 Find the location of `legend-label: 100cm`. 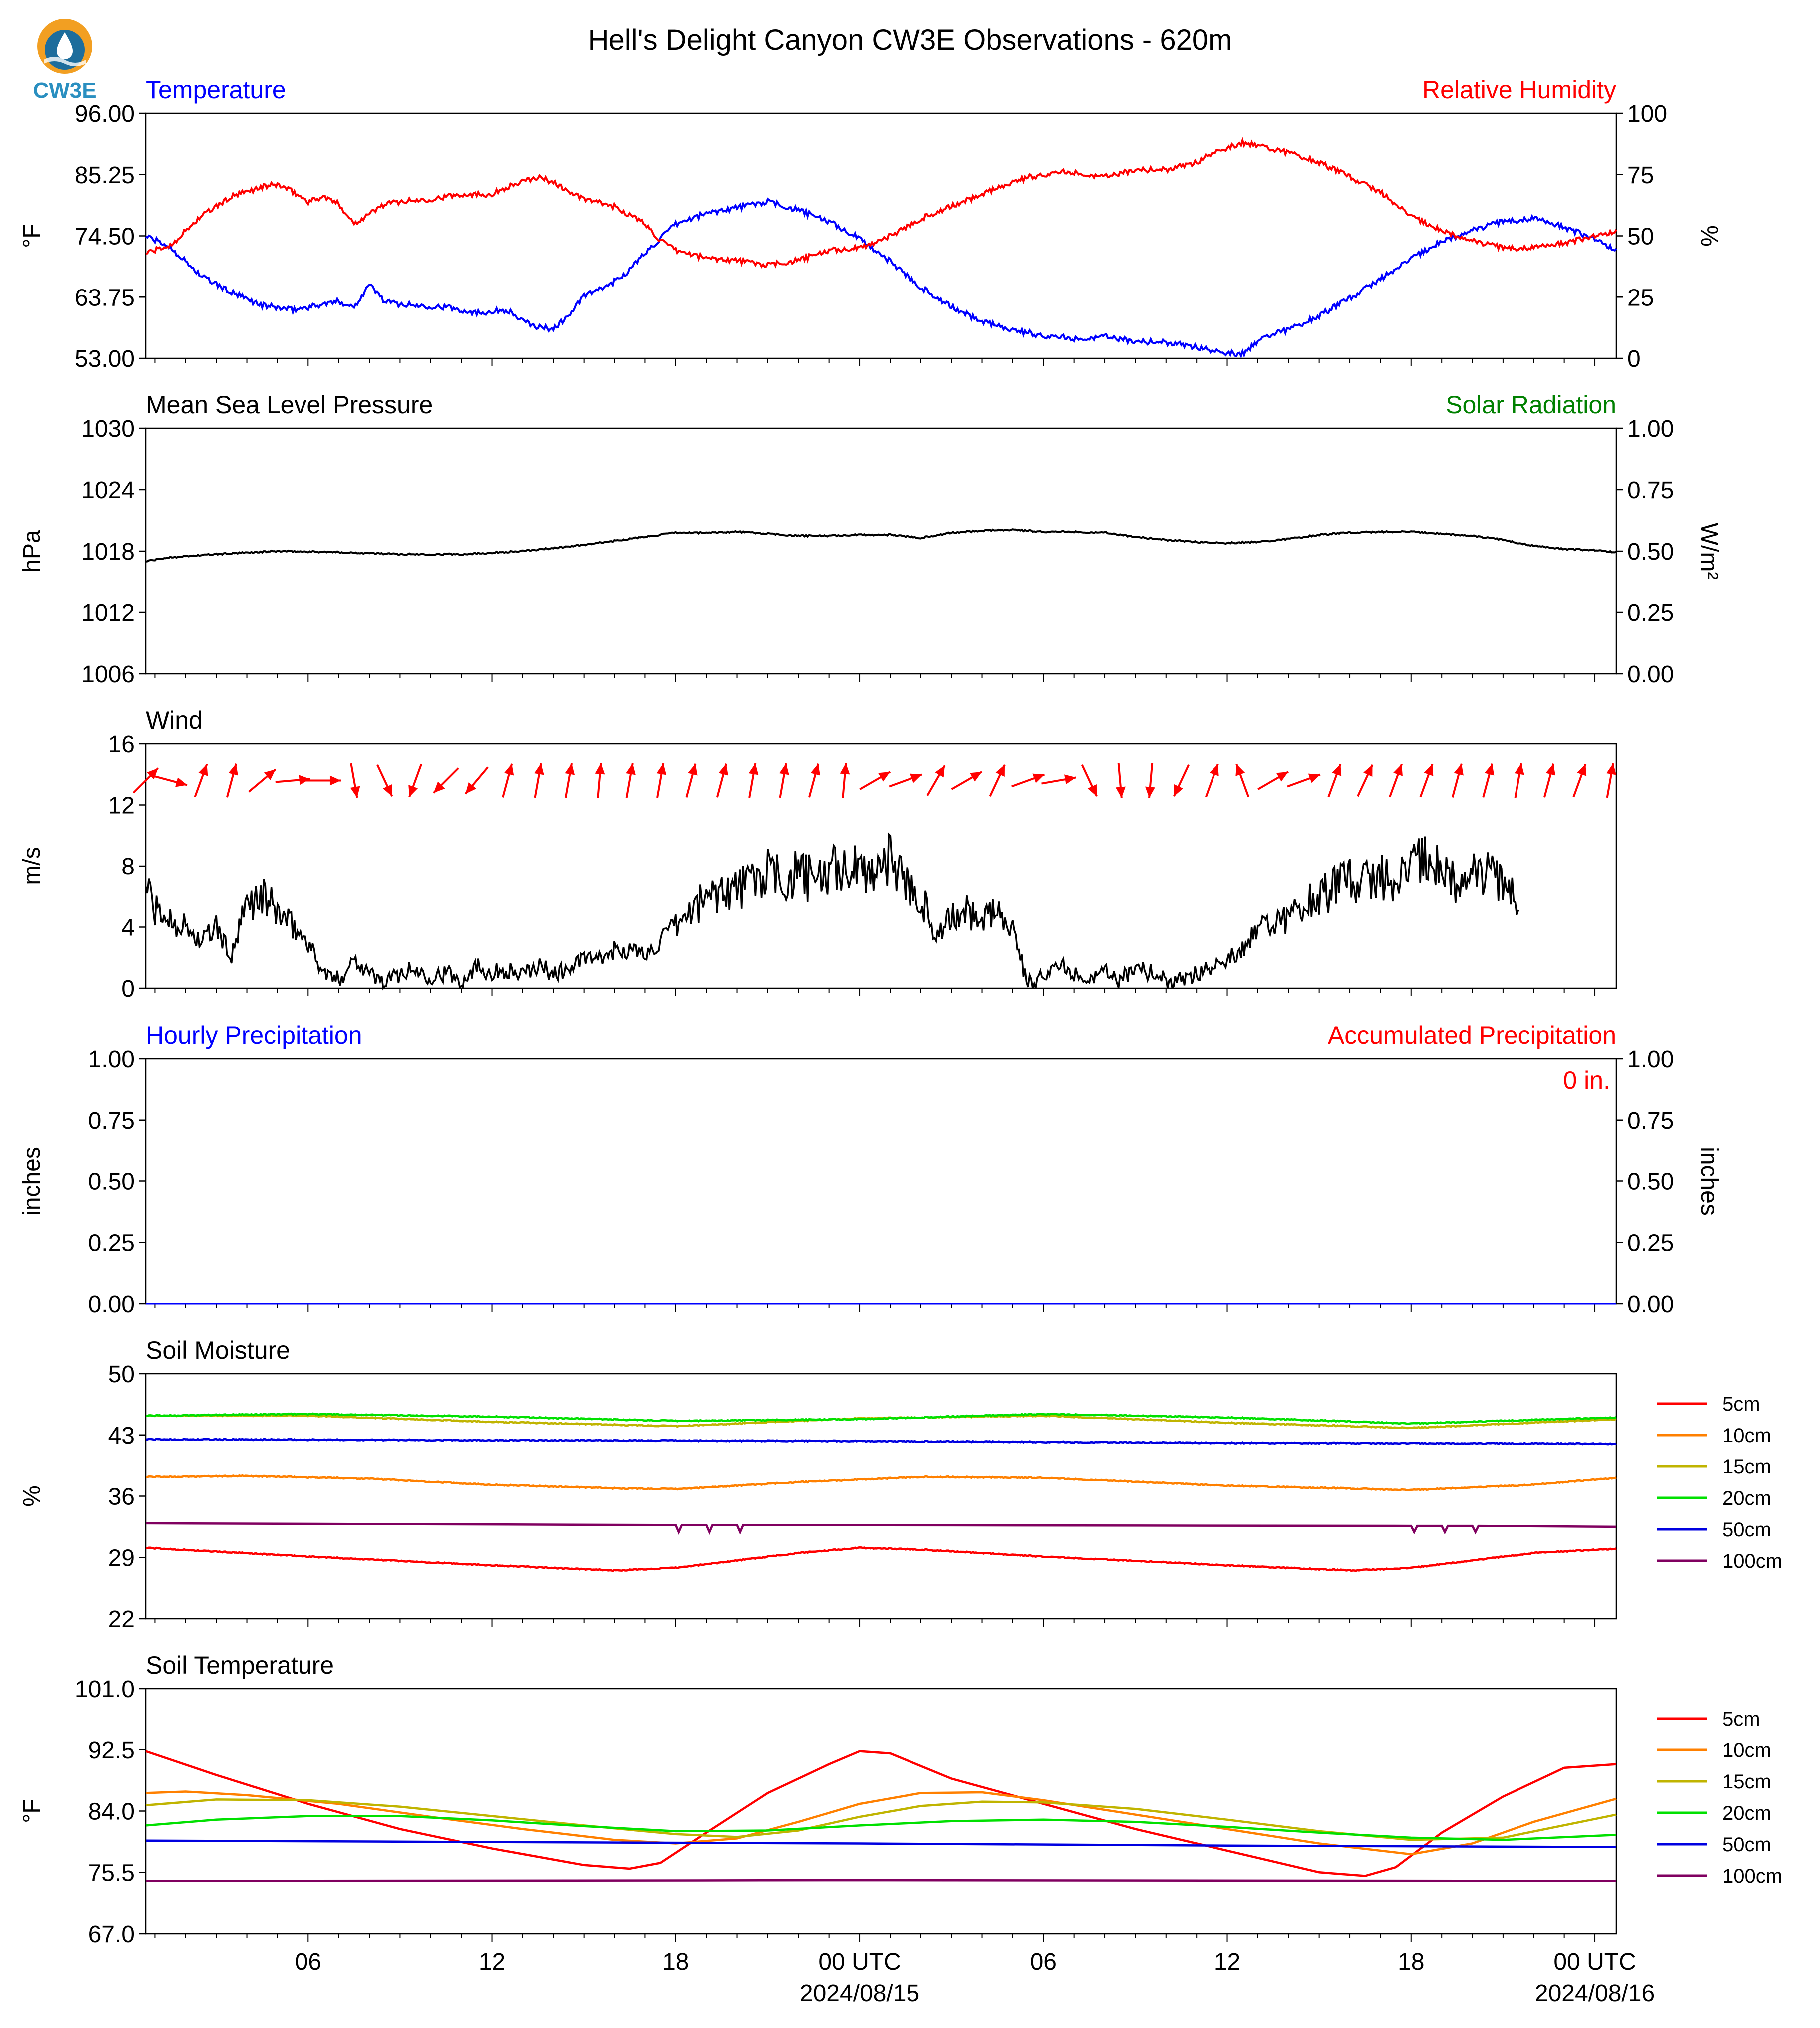

legend-label: 100cm is located at coordinates (1752, 1561).